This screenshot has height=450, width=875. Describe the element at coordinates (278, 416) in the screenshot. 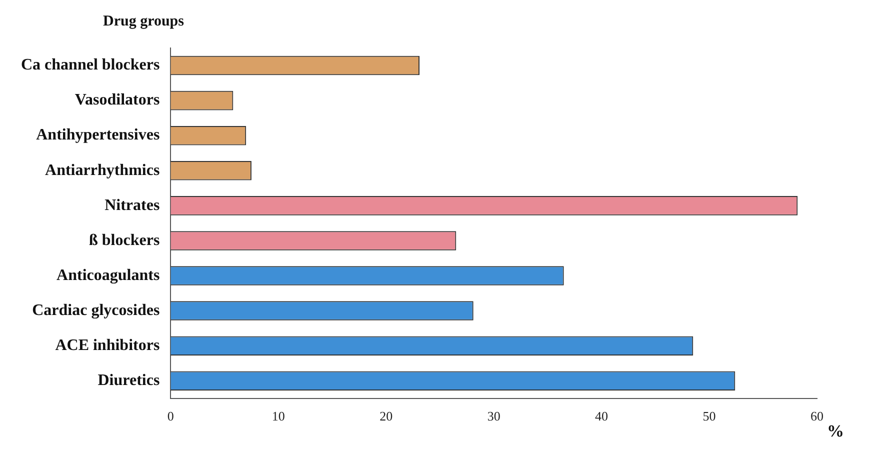

I see `x-tick-label: 10` at that location.